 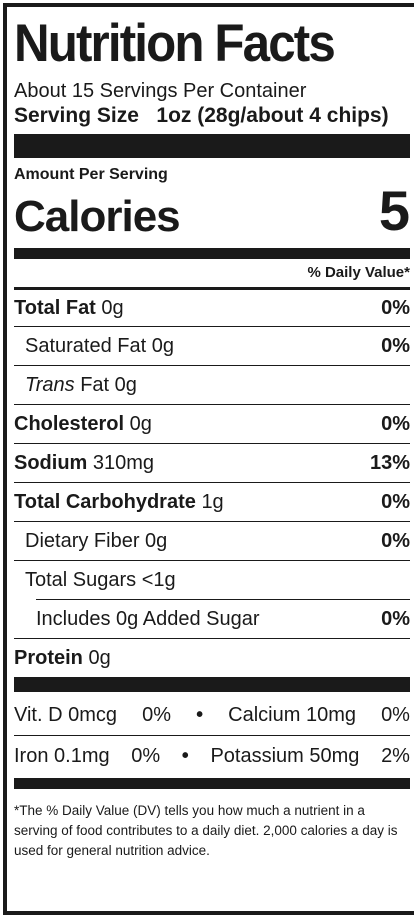 I want to click on nutrient-amount: 1g, so click(x=212, y=501).